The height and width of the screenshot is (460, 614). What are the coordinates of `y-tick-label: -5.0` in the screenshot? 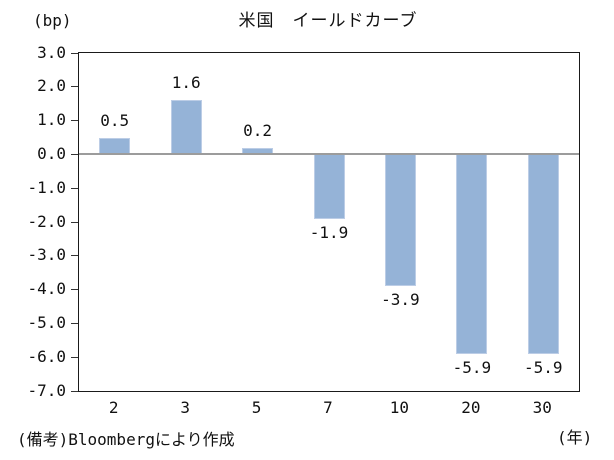 It's located at (46, 322).